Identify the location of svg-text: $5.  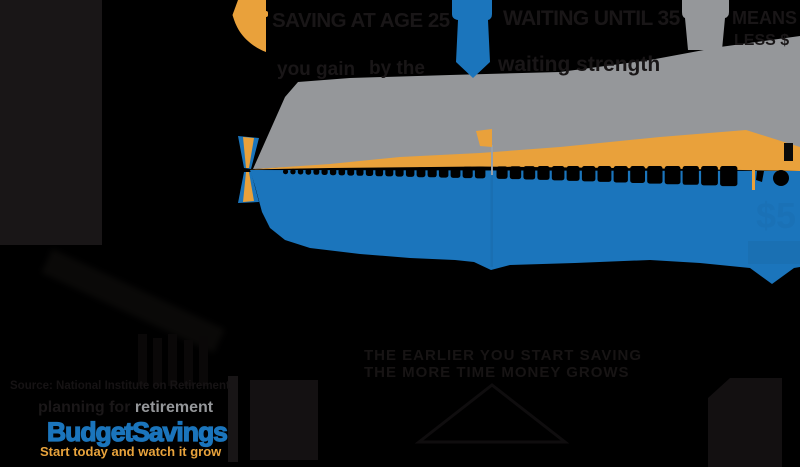
(776, 215).